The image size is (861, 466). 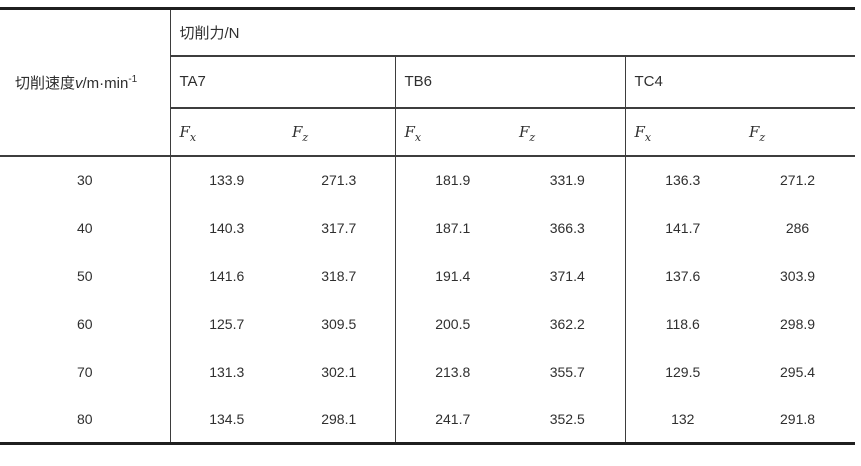 I want to click on force-value-cell: 331.9, so click(x=568, y=179).